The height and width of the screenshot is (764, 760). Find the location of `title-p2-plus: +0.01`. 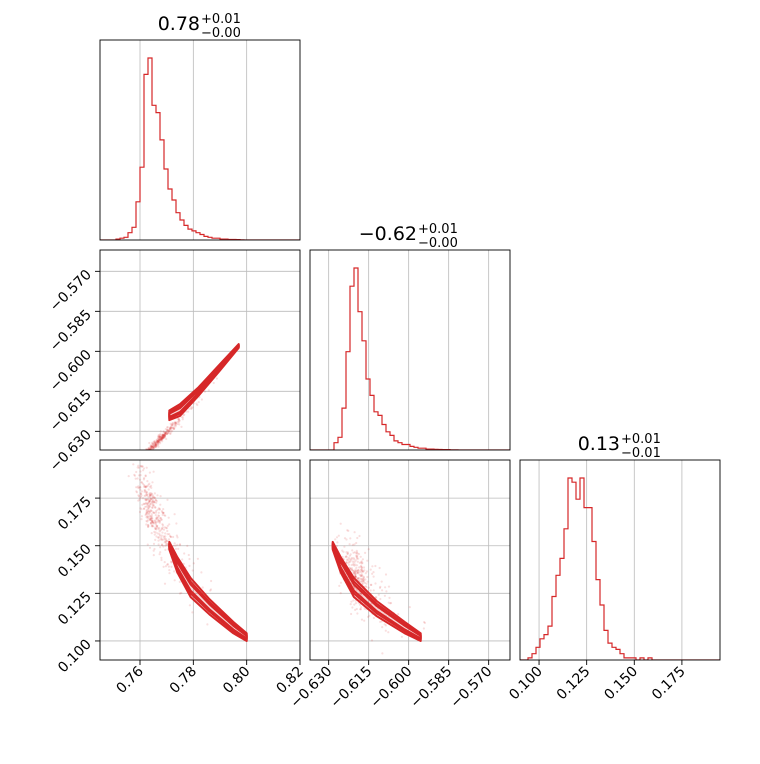

title-p2-plus: +0.01 is located at coordinates (438, 229).